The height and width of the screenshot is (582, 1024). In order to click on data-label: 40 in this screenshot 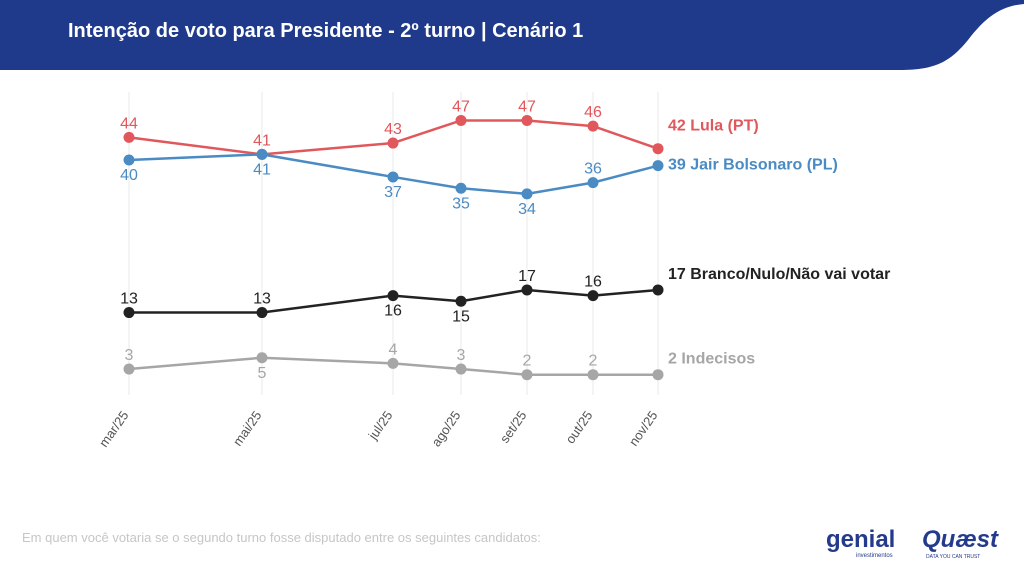, I will do `click(129, 175)`.